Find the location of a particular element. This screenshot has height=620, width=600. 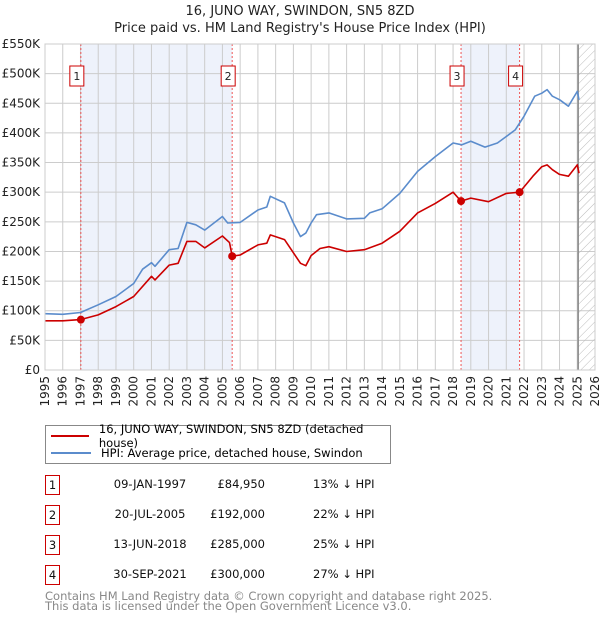

x-tick-label: 2016 is located at coordinates (418, 391).